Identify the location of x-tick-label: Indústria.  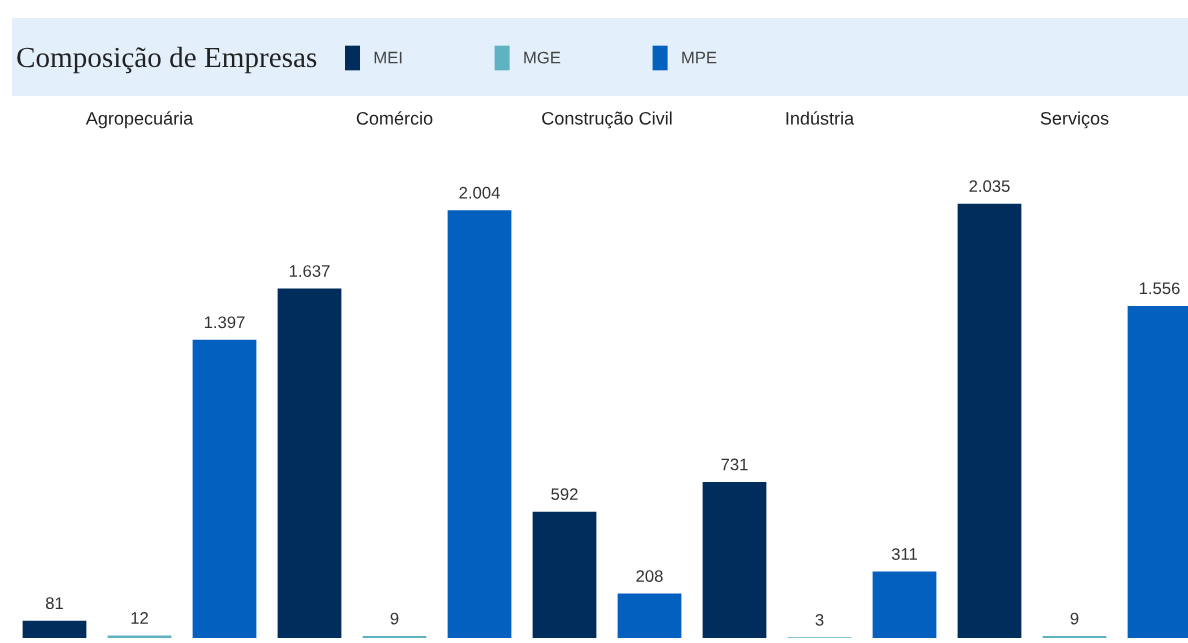
(820, 118).